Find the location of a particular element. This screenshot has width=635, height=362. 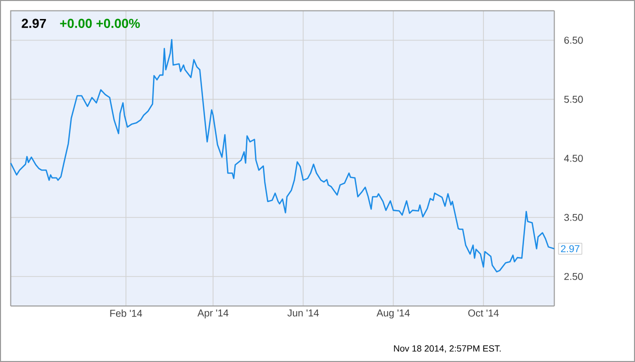

x-tick-label: Oct '14 is located at coordinates (483, 313).